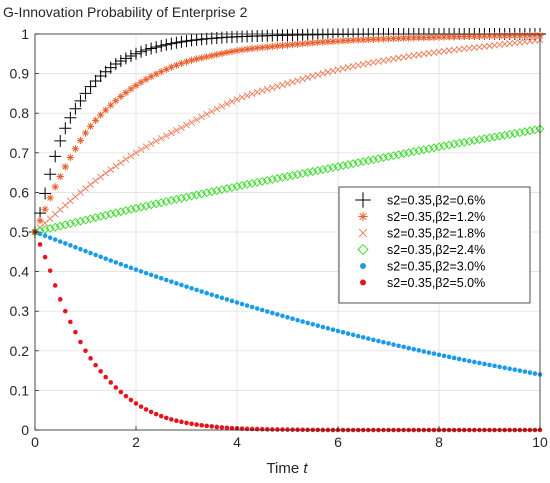 The image size is (550, 483). Describe the element at coordinates (20, 351) in the screenshot. I see `y-tick-label: 0.2` at that location.